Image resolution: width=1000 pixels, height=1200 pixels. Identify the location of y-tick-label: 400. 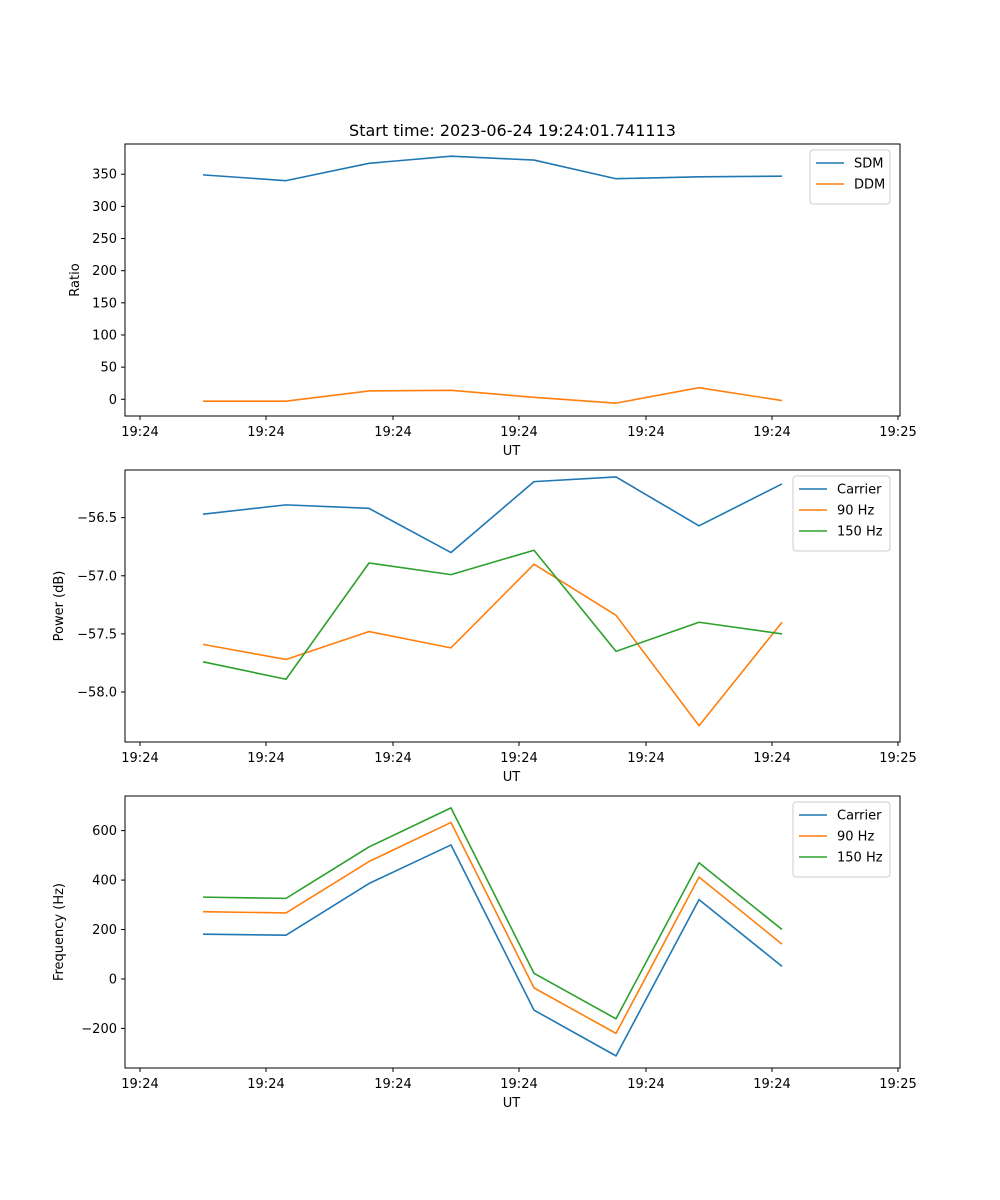
(104, 881).